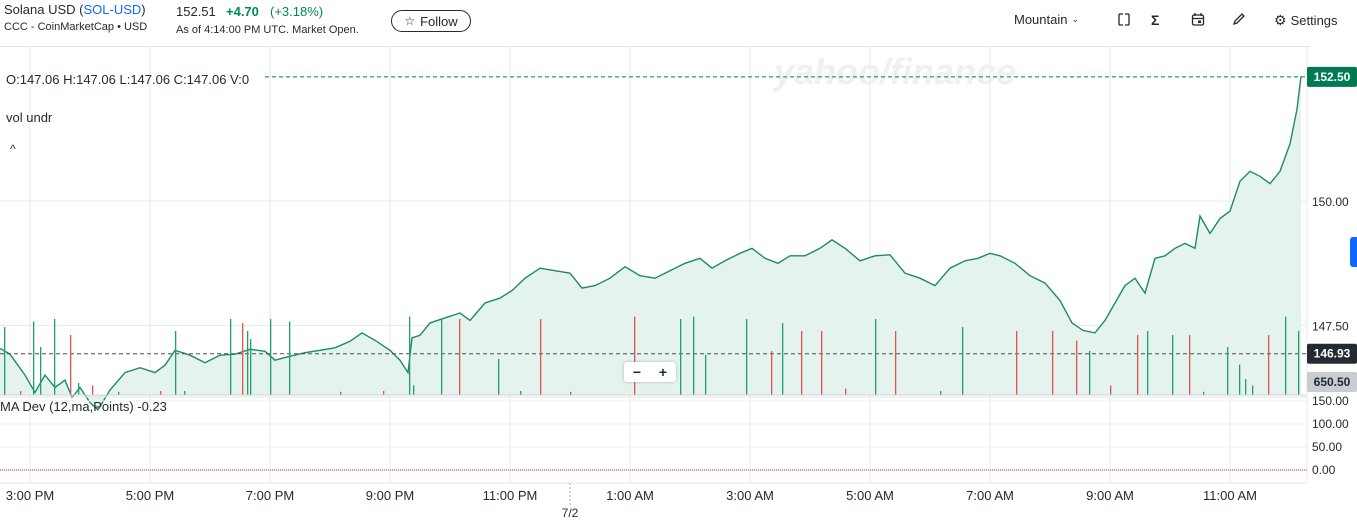  I want to click on zoom-controls: − +, so click(650, 372).